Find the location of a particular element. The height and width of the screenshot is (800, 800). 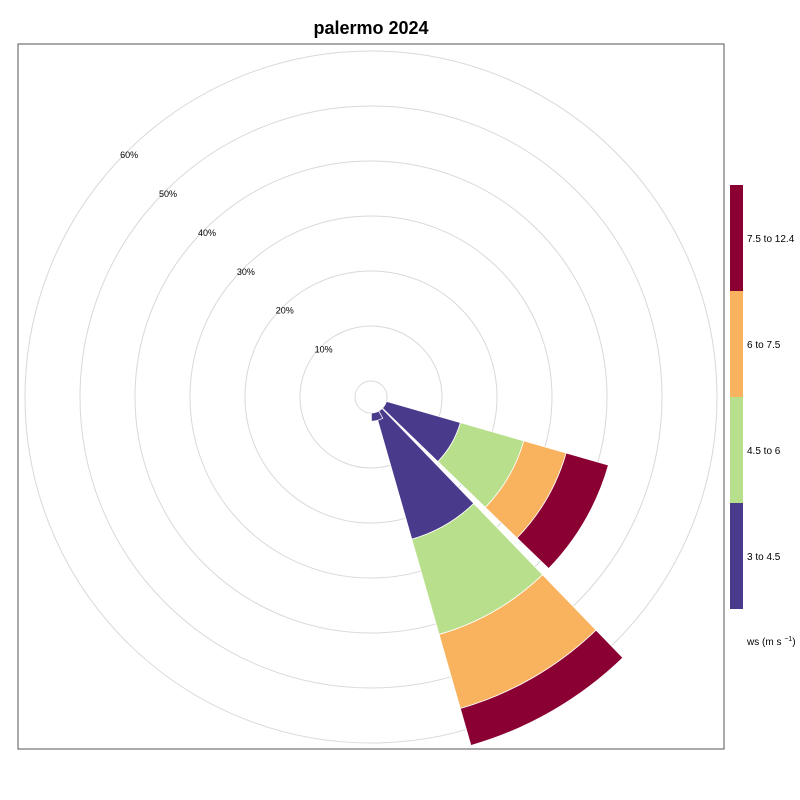

tick-label-40: 40% is located at coordinates (207, 233).